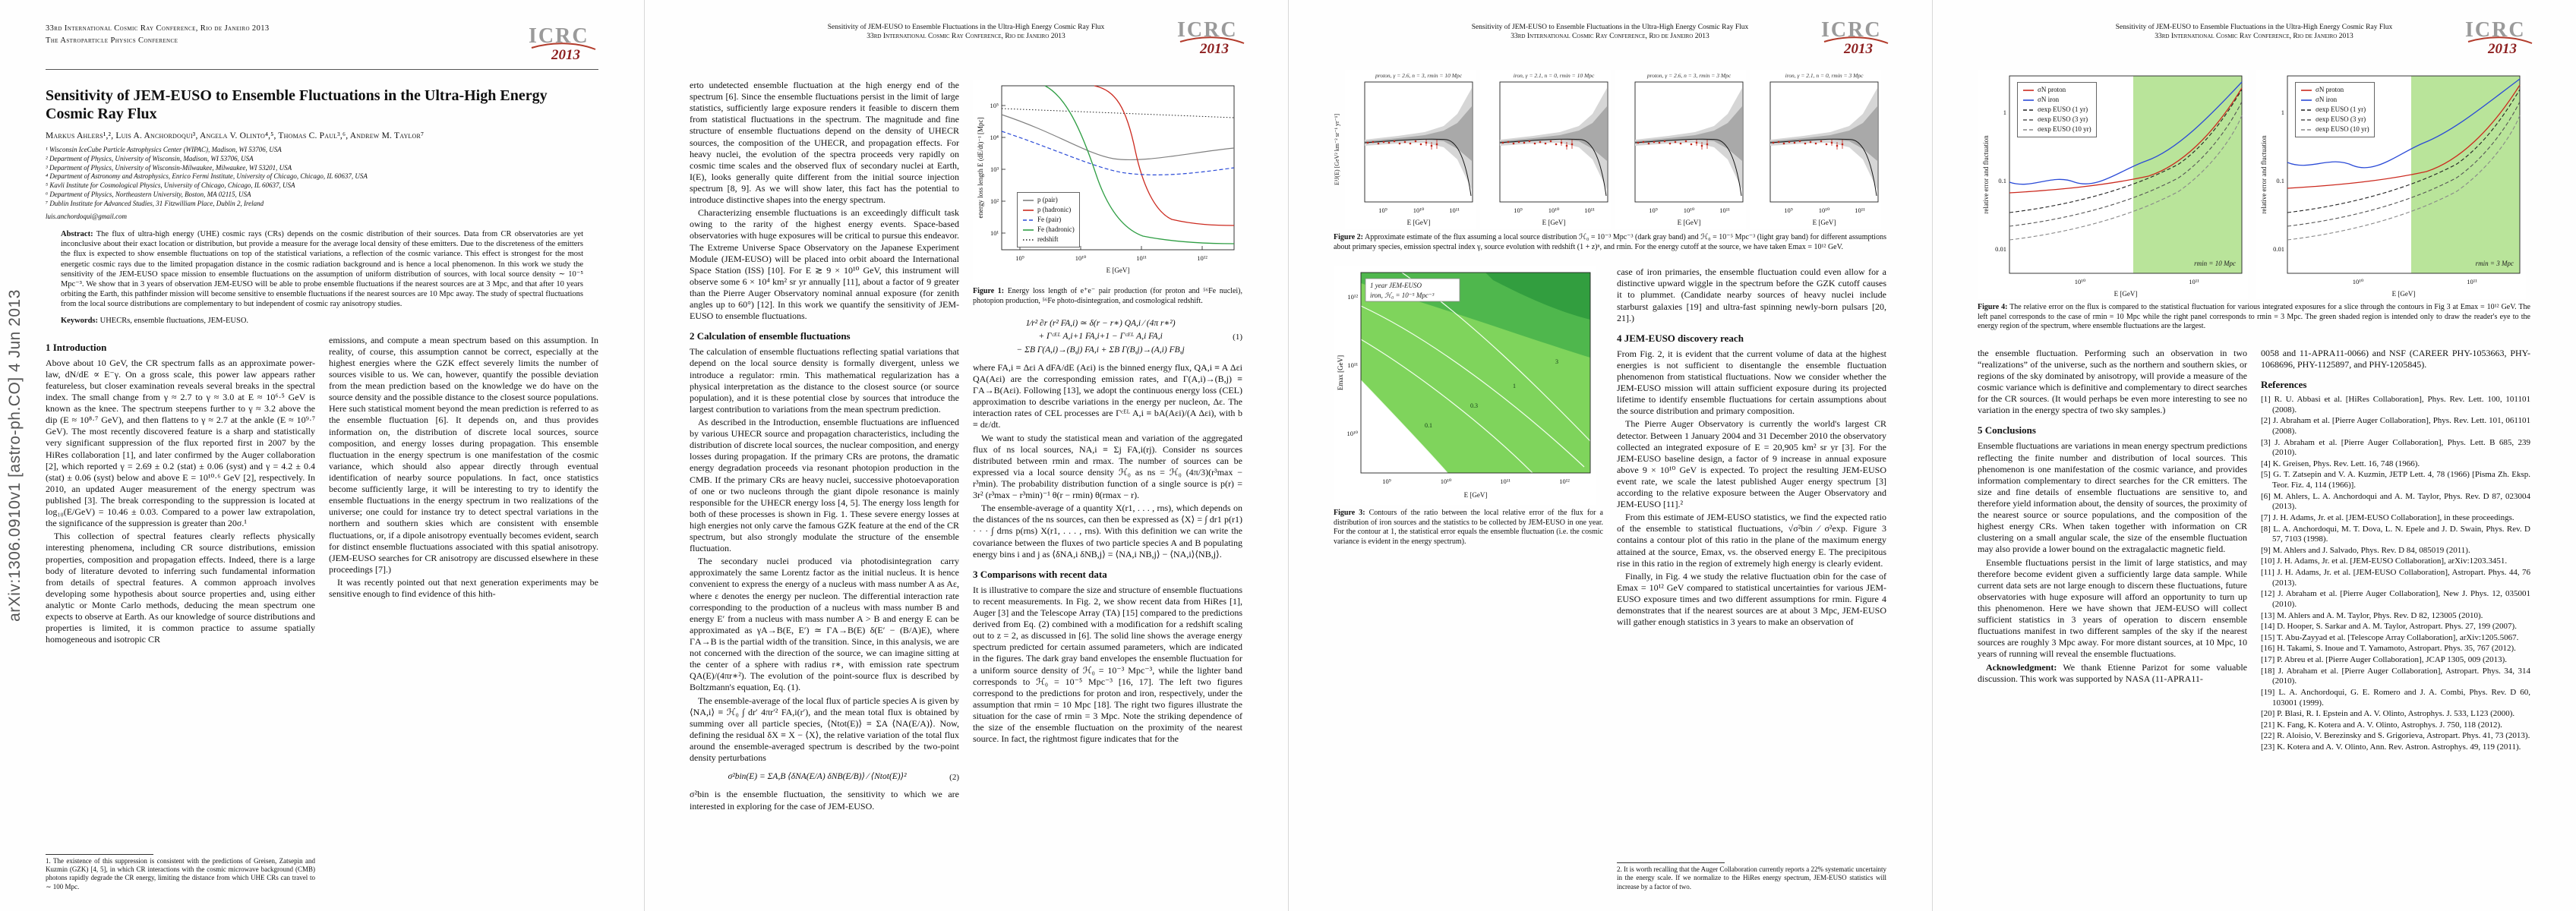 This screenshot has width=2576, height=911. What do you see at coordinates (1118, 137) in the screenshot?
I see `curve-p-pair` at bounding box center [1118, 137].